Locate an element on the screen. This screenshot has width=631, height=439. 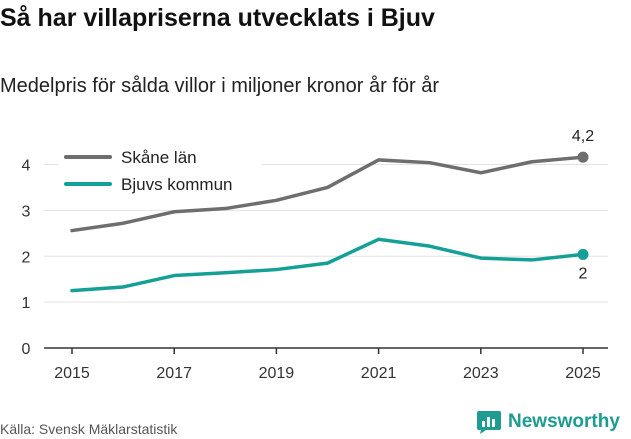
series-line-bjuv is located at coordinates (327, 265).